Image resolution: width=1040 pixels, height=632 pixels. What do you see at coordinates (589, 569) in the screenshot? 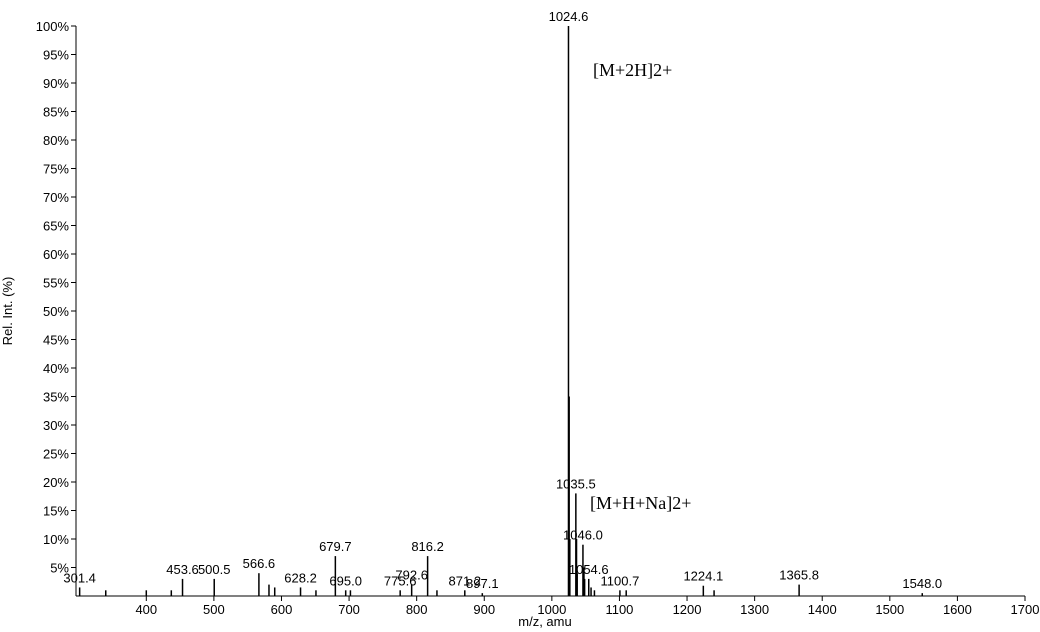
I see `peak-label: 1054.6` at bounding box center [589, 569].